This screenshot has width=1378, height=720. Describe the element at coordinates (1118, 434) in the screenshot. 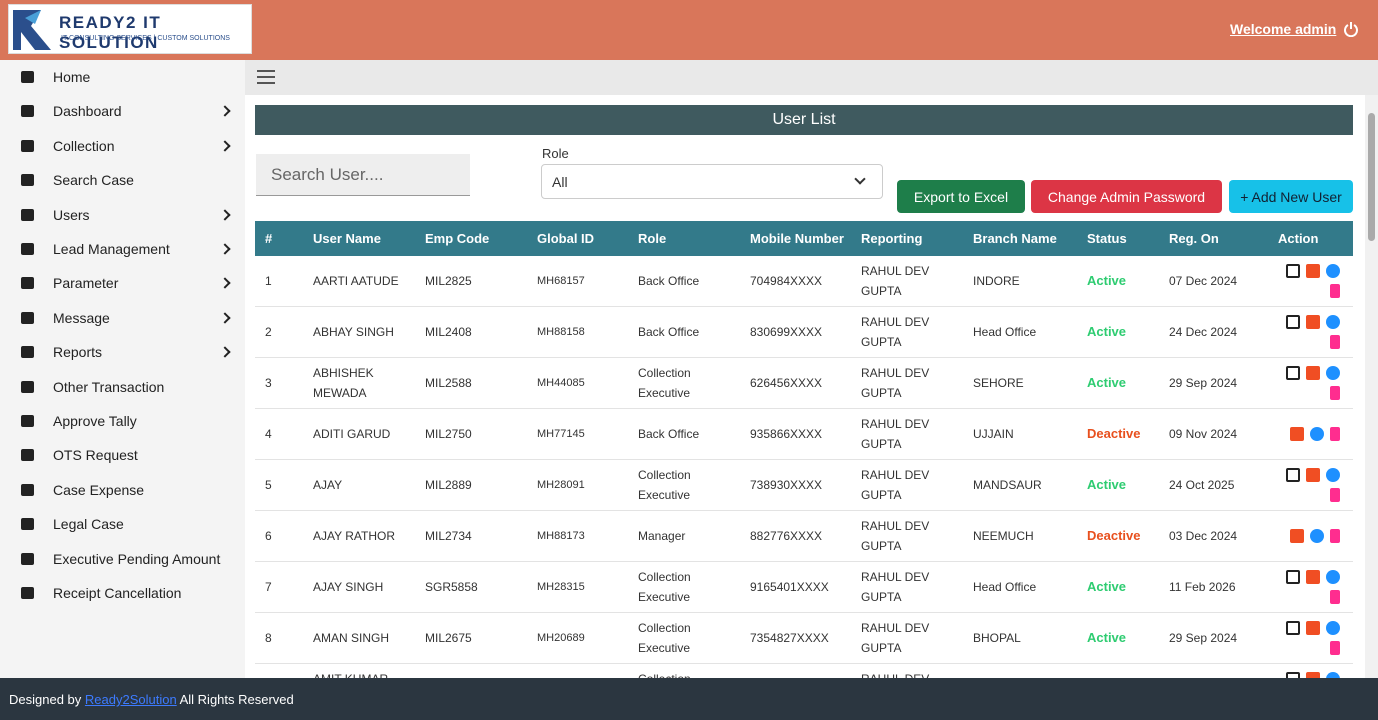

I see `table-cell: Deactive` at that location.